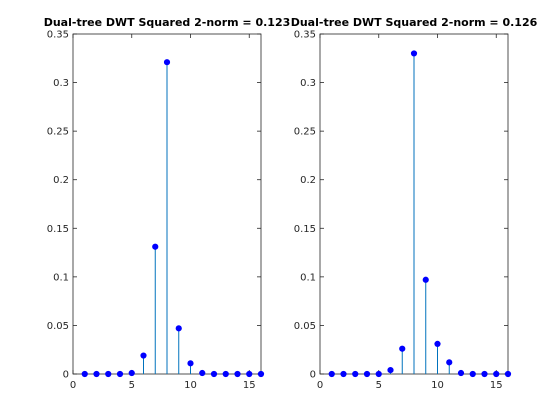  Describe the element at coordinates (308, 83) in the screenshot. I see `right-ytick-label: 0.3` at that location.